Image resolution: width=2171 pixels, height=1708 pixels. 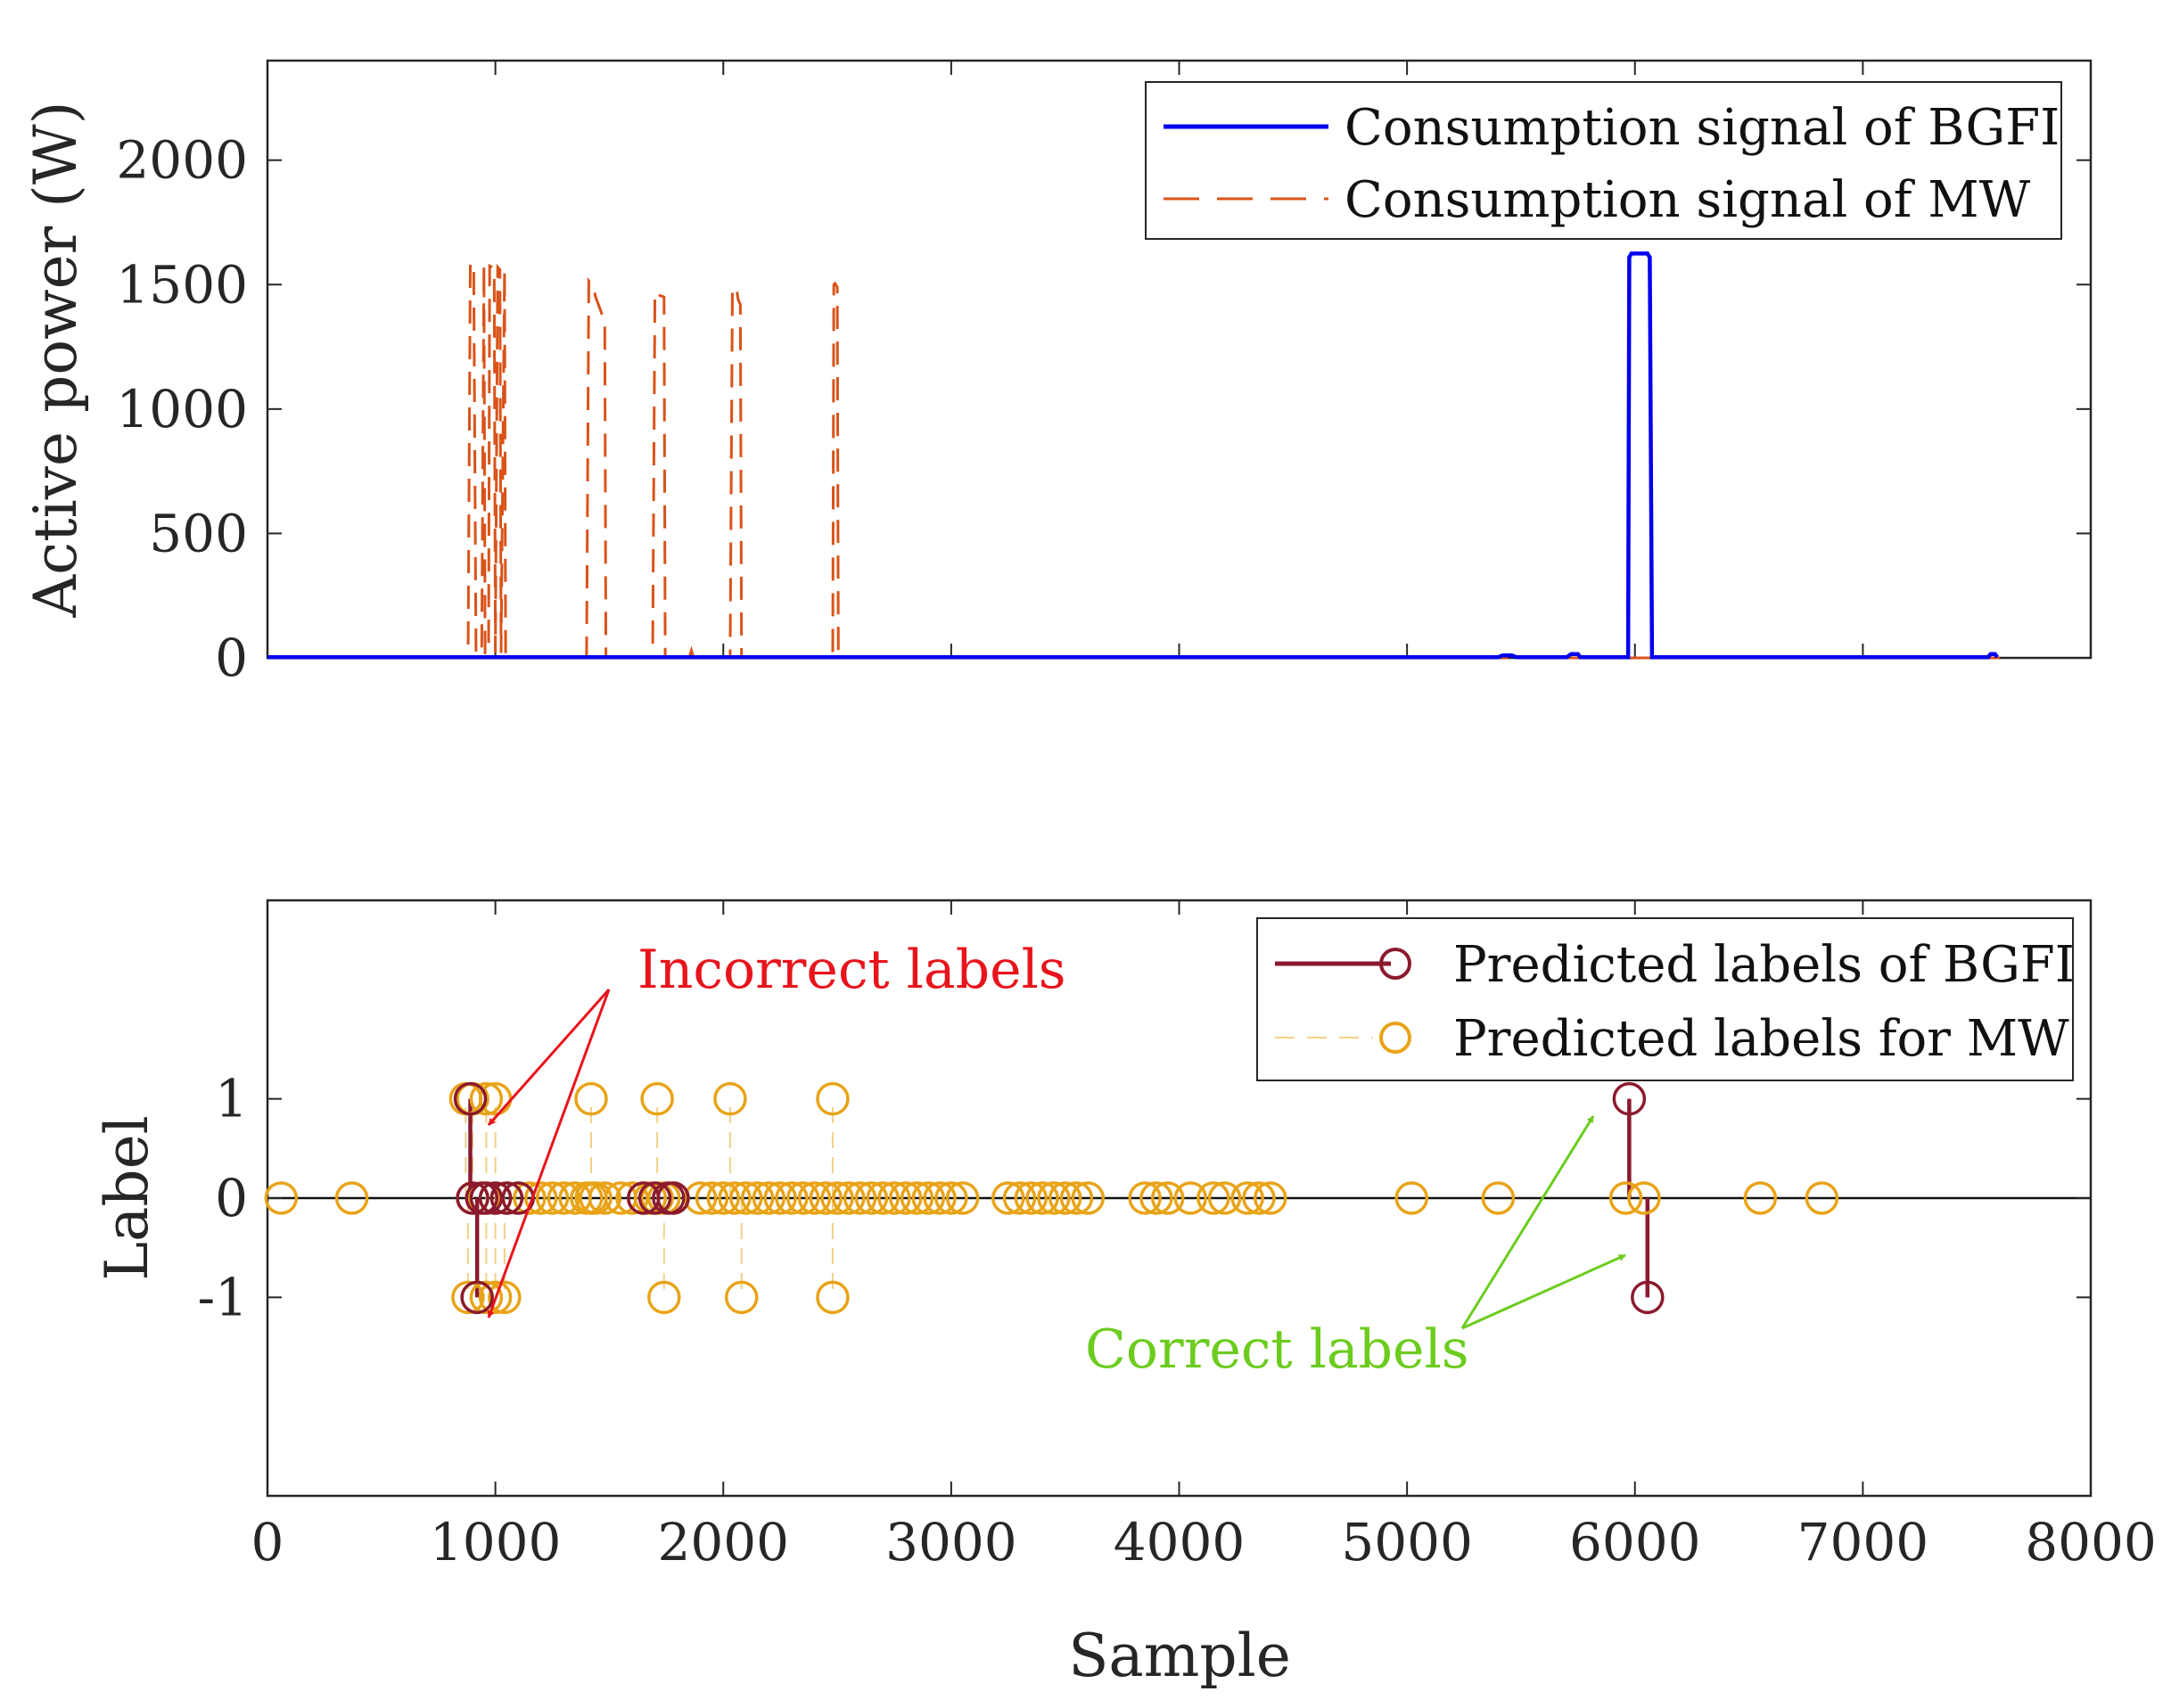 I want to click on top-y-tick-label: 1500, so click(x=182, y=284).